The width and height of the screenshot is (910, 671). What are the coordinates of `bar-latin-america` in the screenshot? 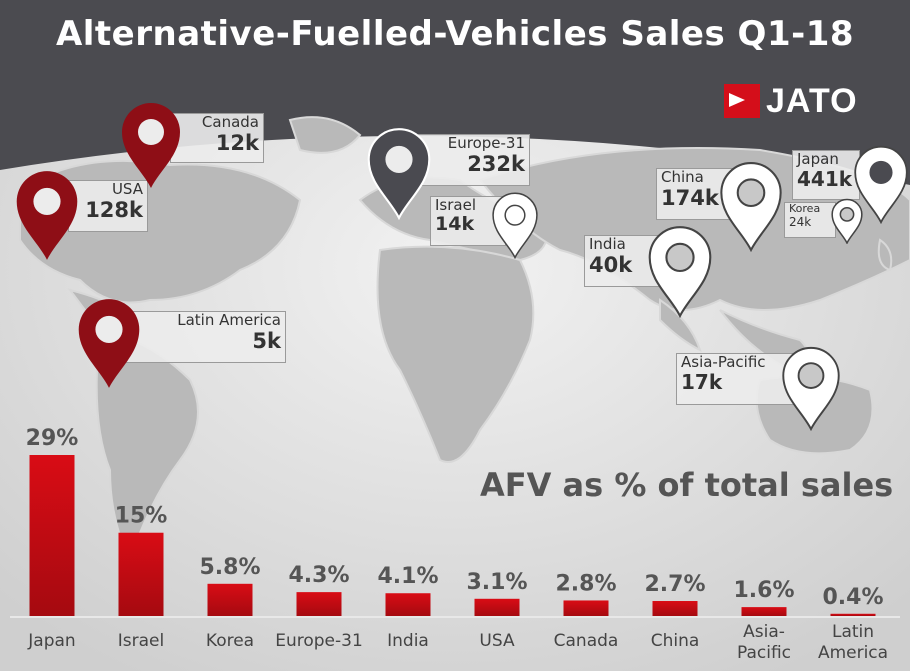 It's located at (853, 614).